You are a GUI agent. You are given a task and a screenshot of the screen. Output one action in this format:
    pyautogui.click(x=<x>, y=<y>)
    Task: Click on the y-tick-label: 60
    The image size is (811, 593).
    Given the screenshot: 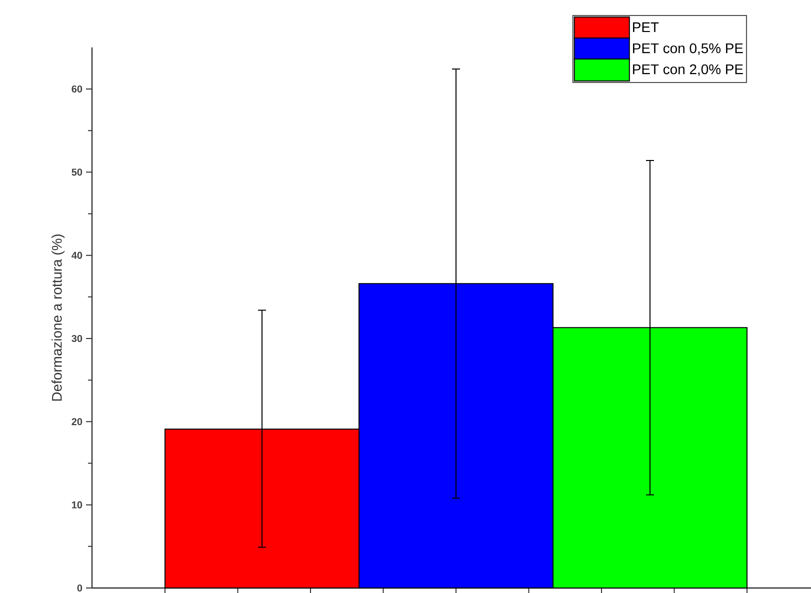 What is the action you would take?
    pyautogui.click(x=77, y=89)
    